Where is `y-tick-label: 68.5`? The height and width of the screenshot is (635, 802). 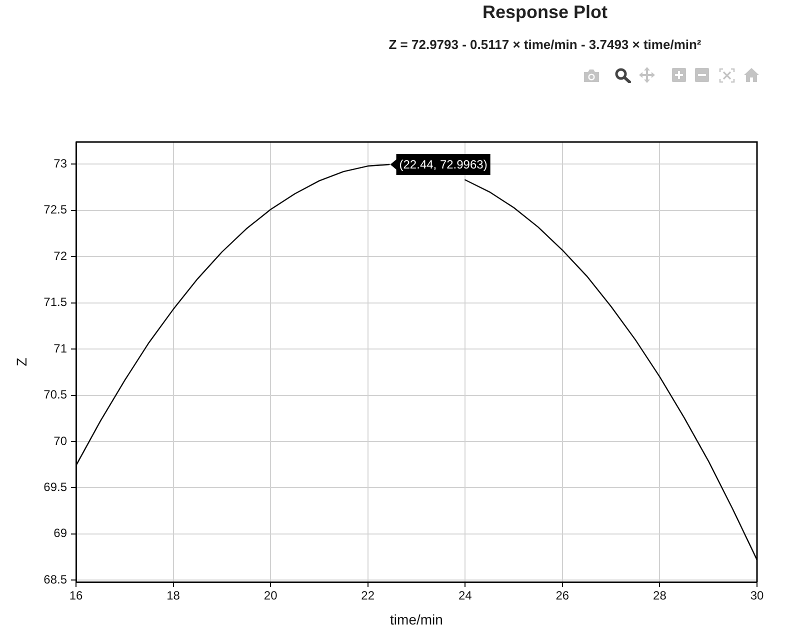
y-tick-label: 68.5 is located at coordinates (56, 579).